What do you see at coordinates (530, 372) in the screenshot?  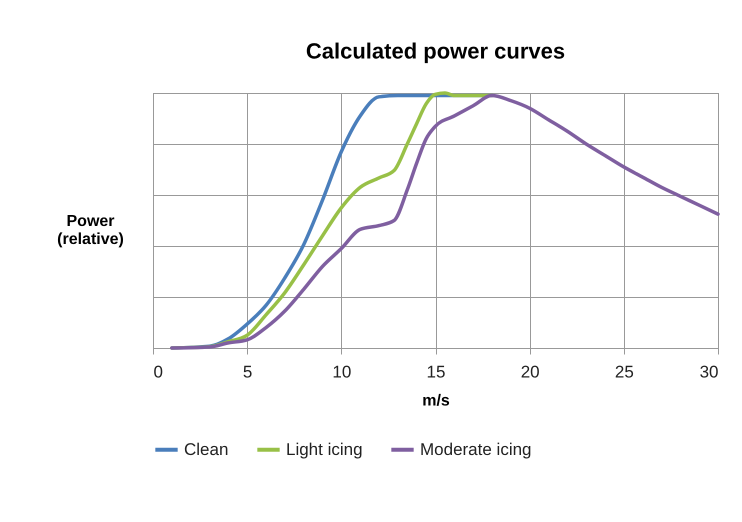 I see `x-tick-label: 20` at bounding box center [530, 372].